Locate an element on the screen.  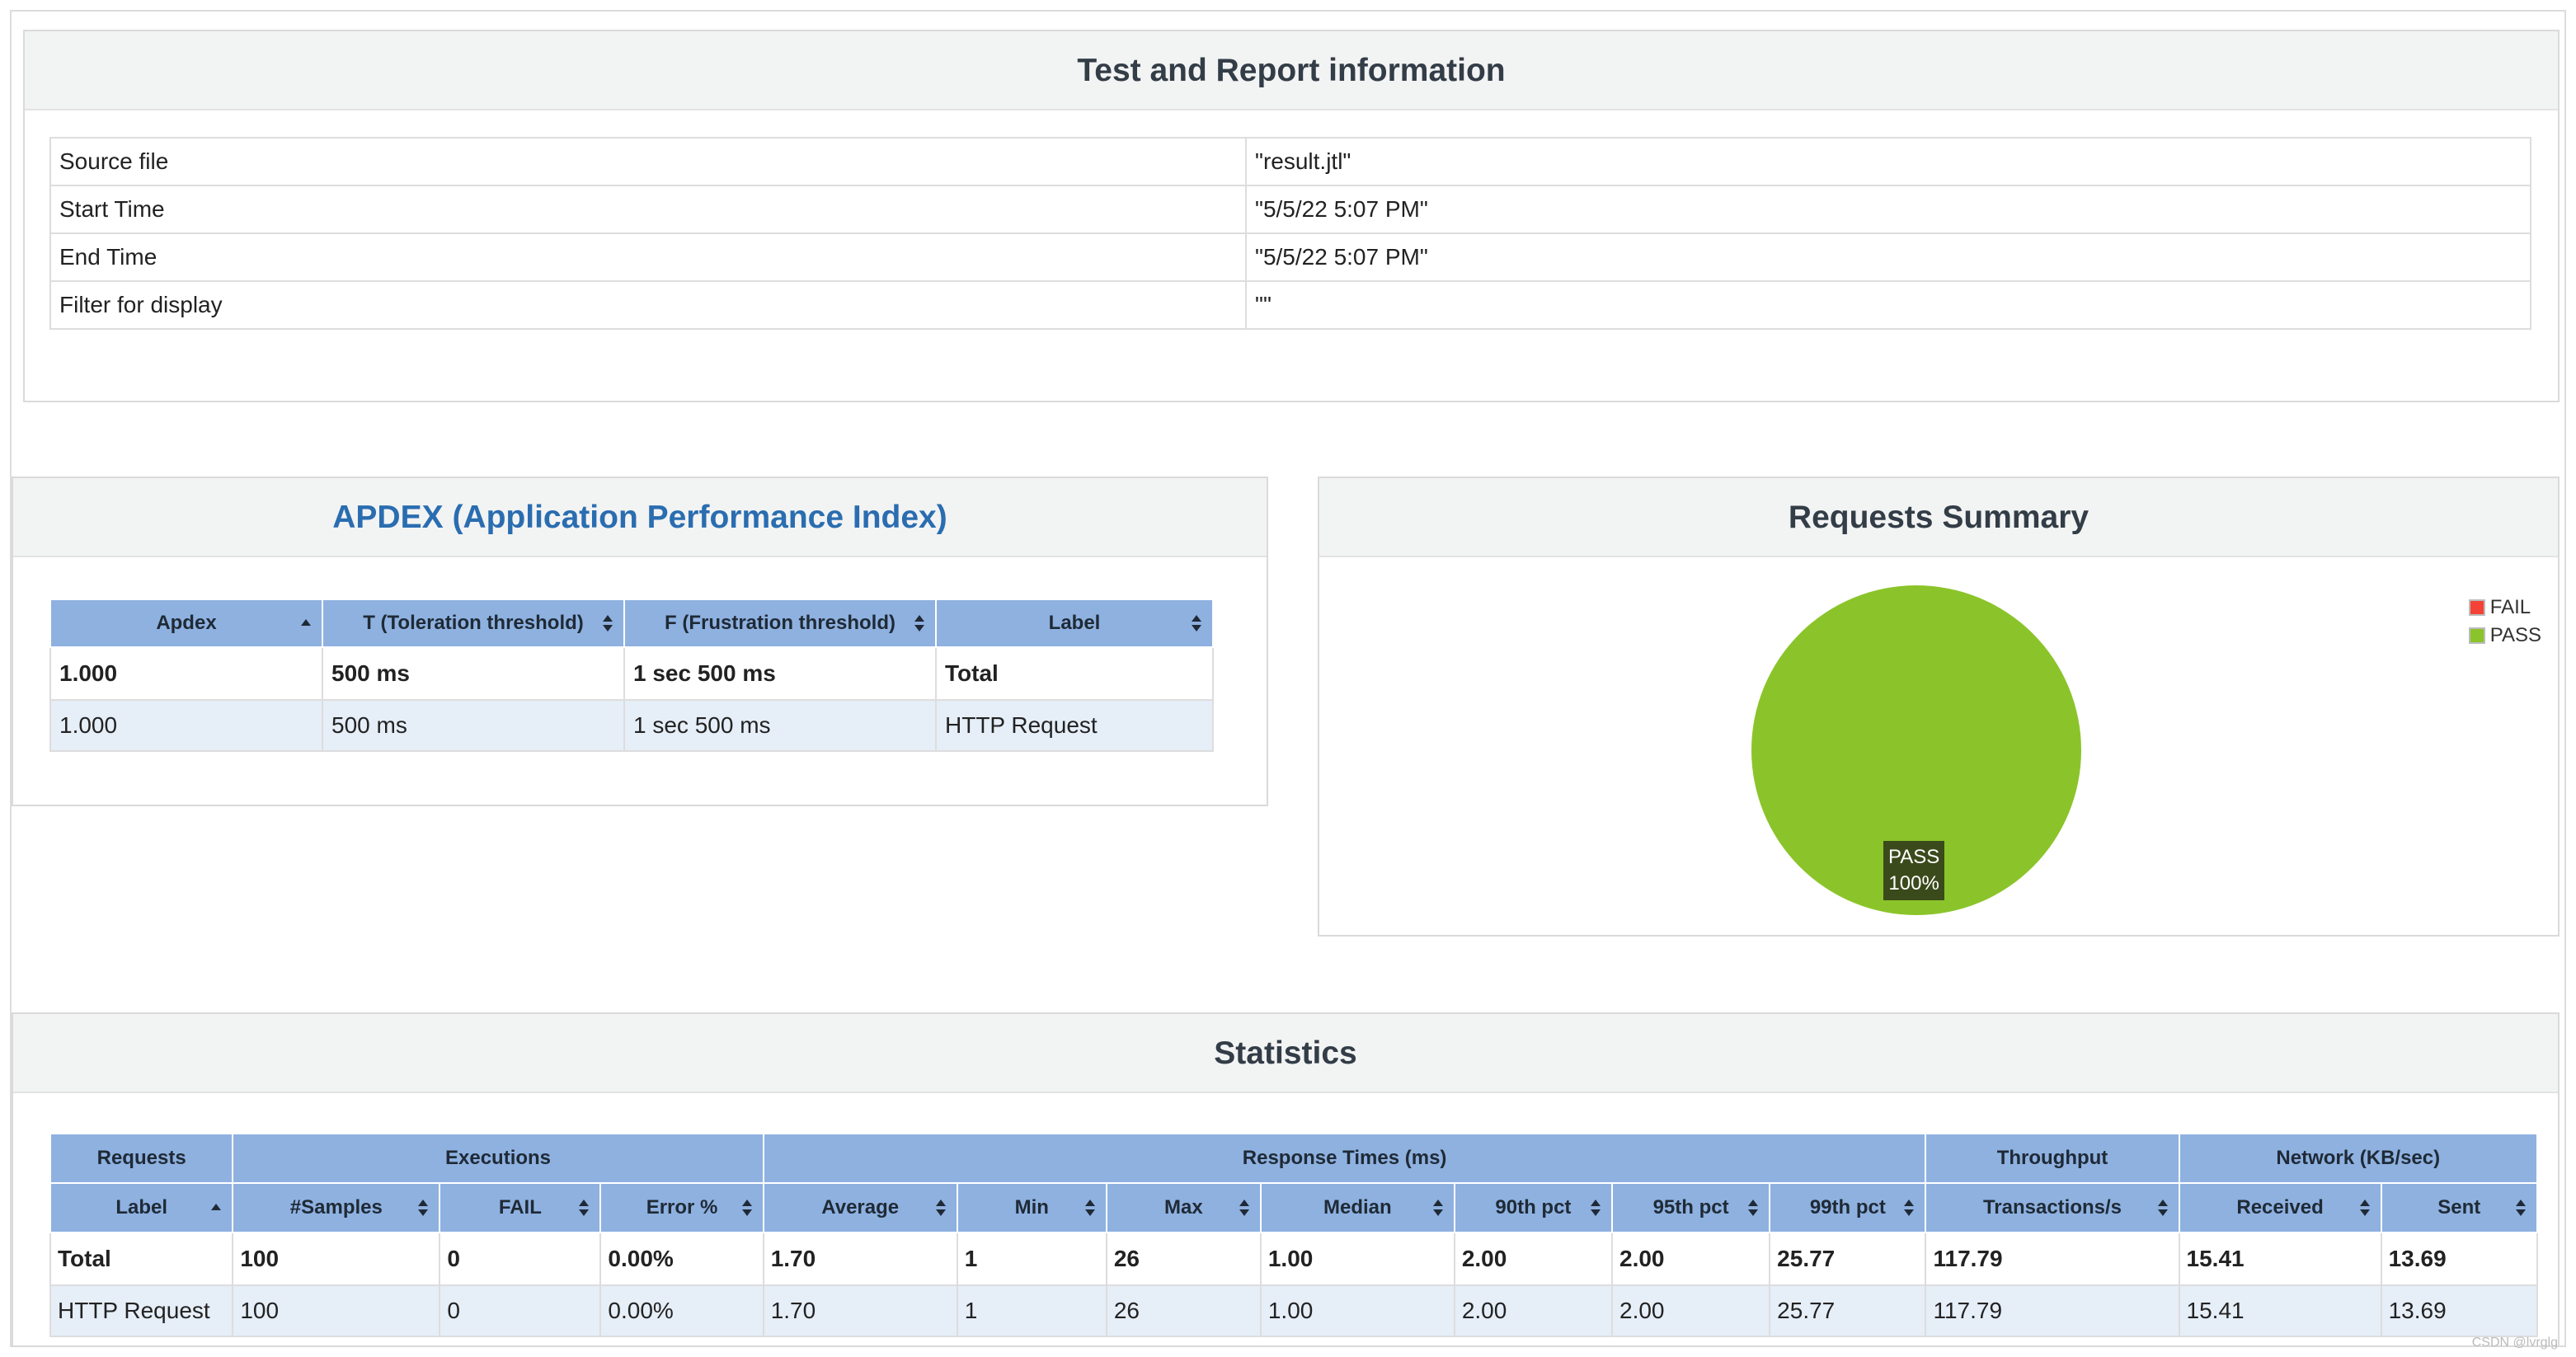
statistics-column-header: 90th pct is located at coordinates (1533, 1207).